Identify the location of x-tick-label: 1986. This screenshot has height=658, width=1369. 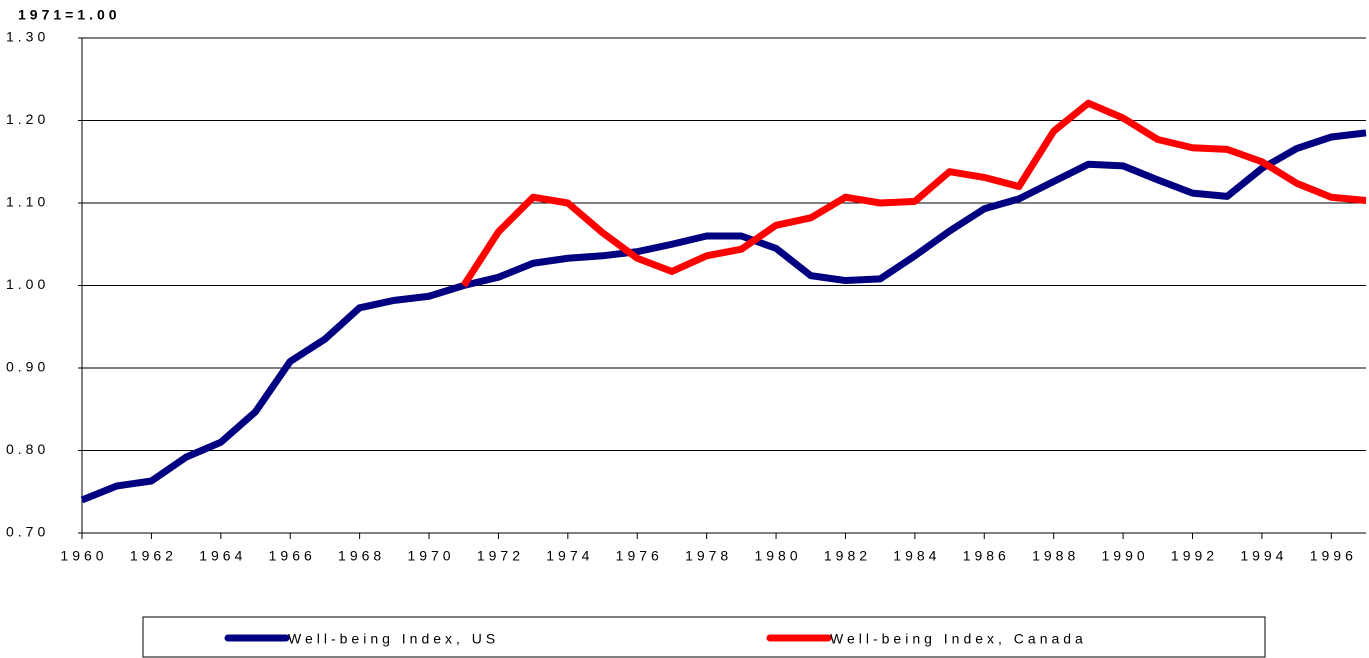
(986, 556).